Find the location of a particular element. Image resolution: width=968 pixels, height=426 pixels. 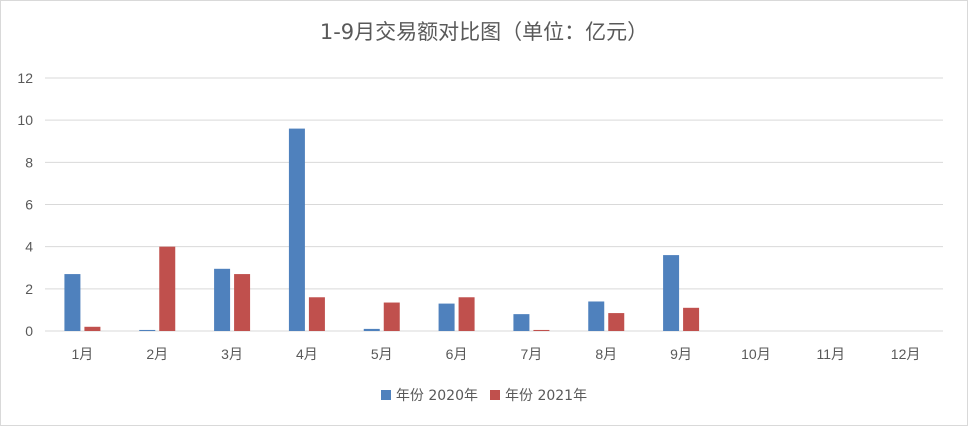

y-axis-ticks: 0 2 4 6 8 10 12 is located at coordinates (25, 204).